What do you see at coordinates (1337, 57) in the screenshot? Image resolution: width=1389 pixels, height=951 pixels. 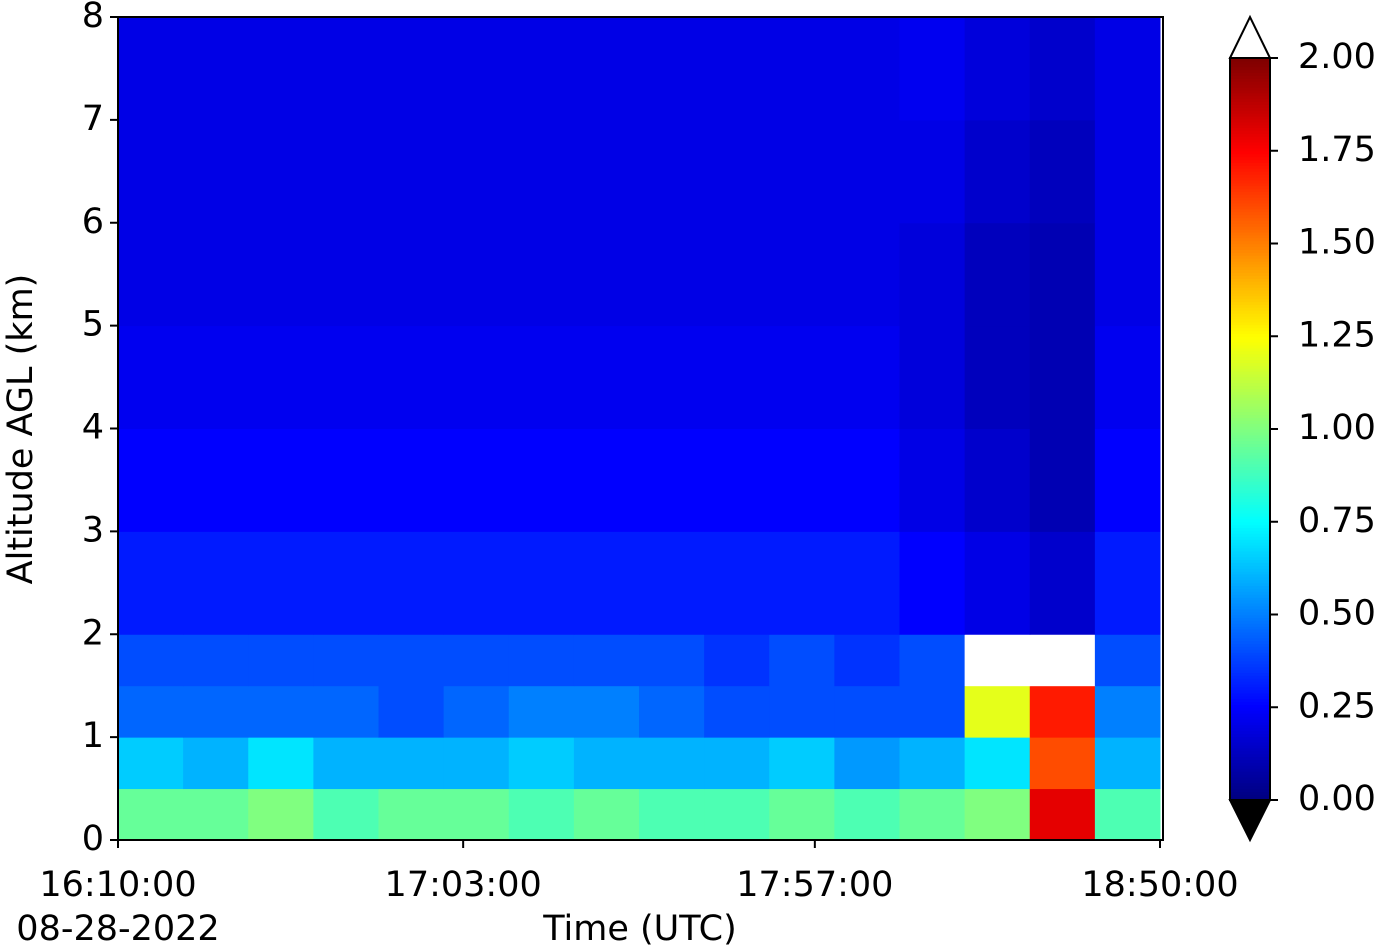 I see `colorbar-tick-label: 2.00` at bounding box center [1337, 57].